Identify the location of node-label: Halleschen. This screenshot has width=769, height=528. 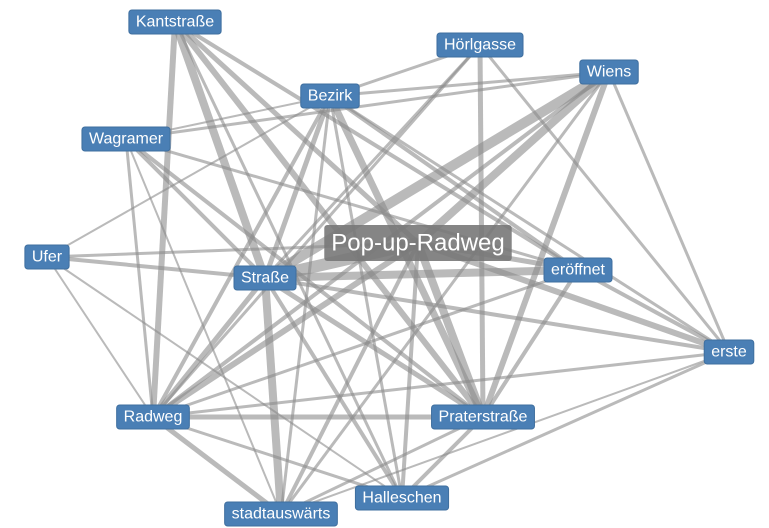
(401, 498).